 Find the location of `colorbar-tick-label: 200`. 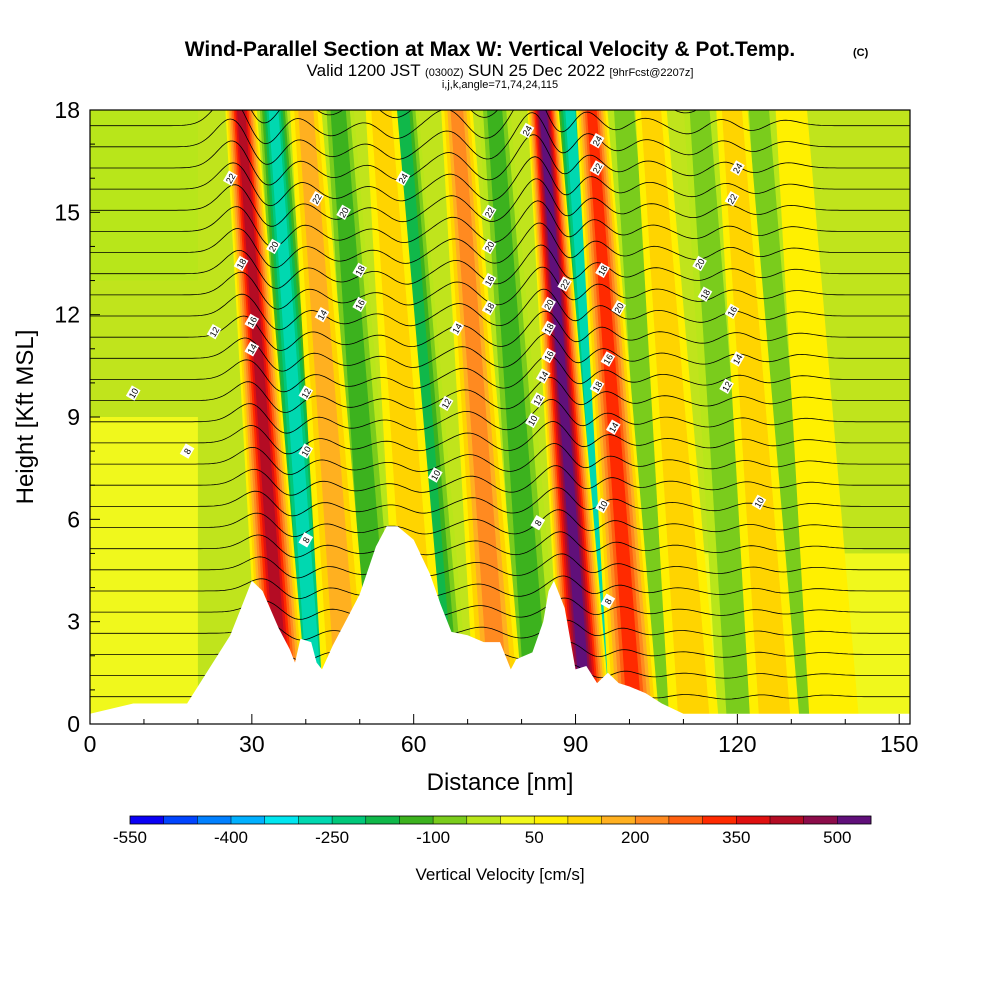

colorbar-tick-label: 200 is located at coordinates (635, 837).